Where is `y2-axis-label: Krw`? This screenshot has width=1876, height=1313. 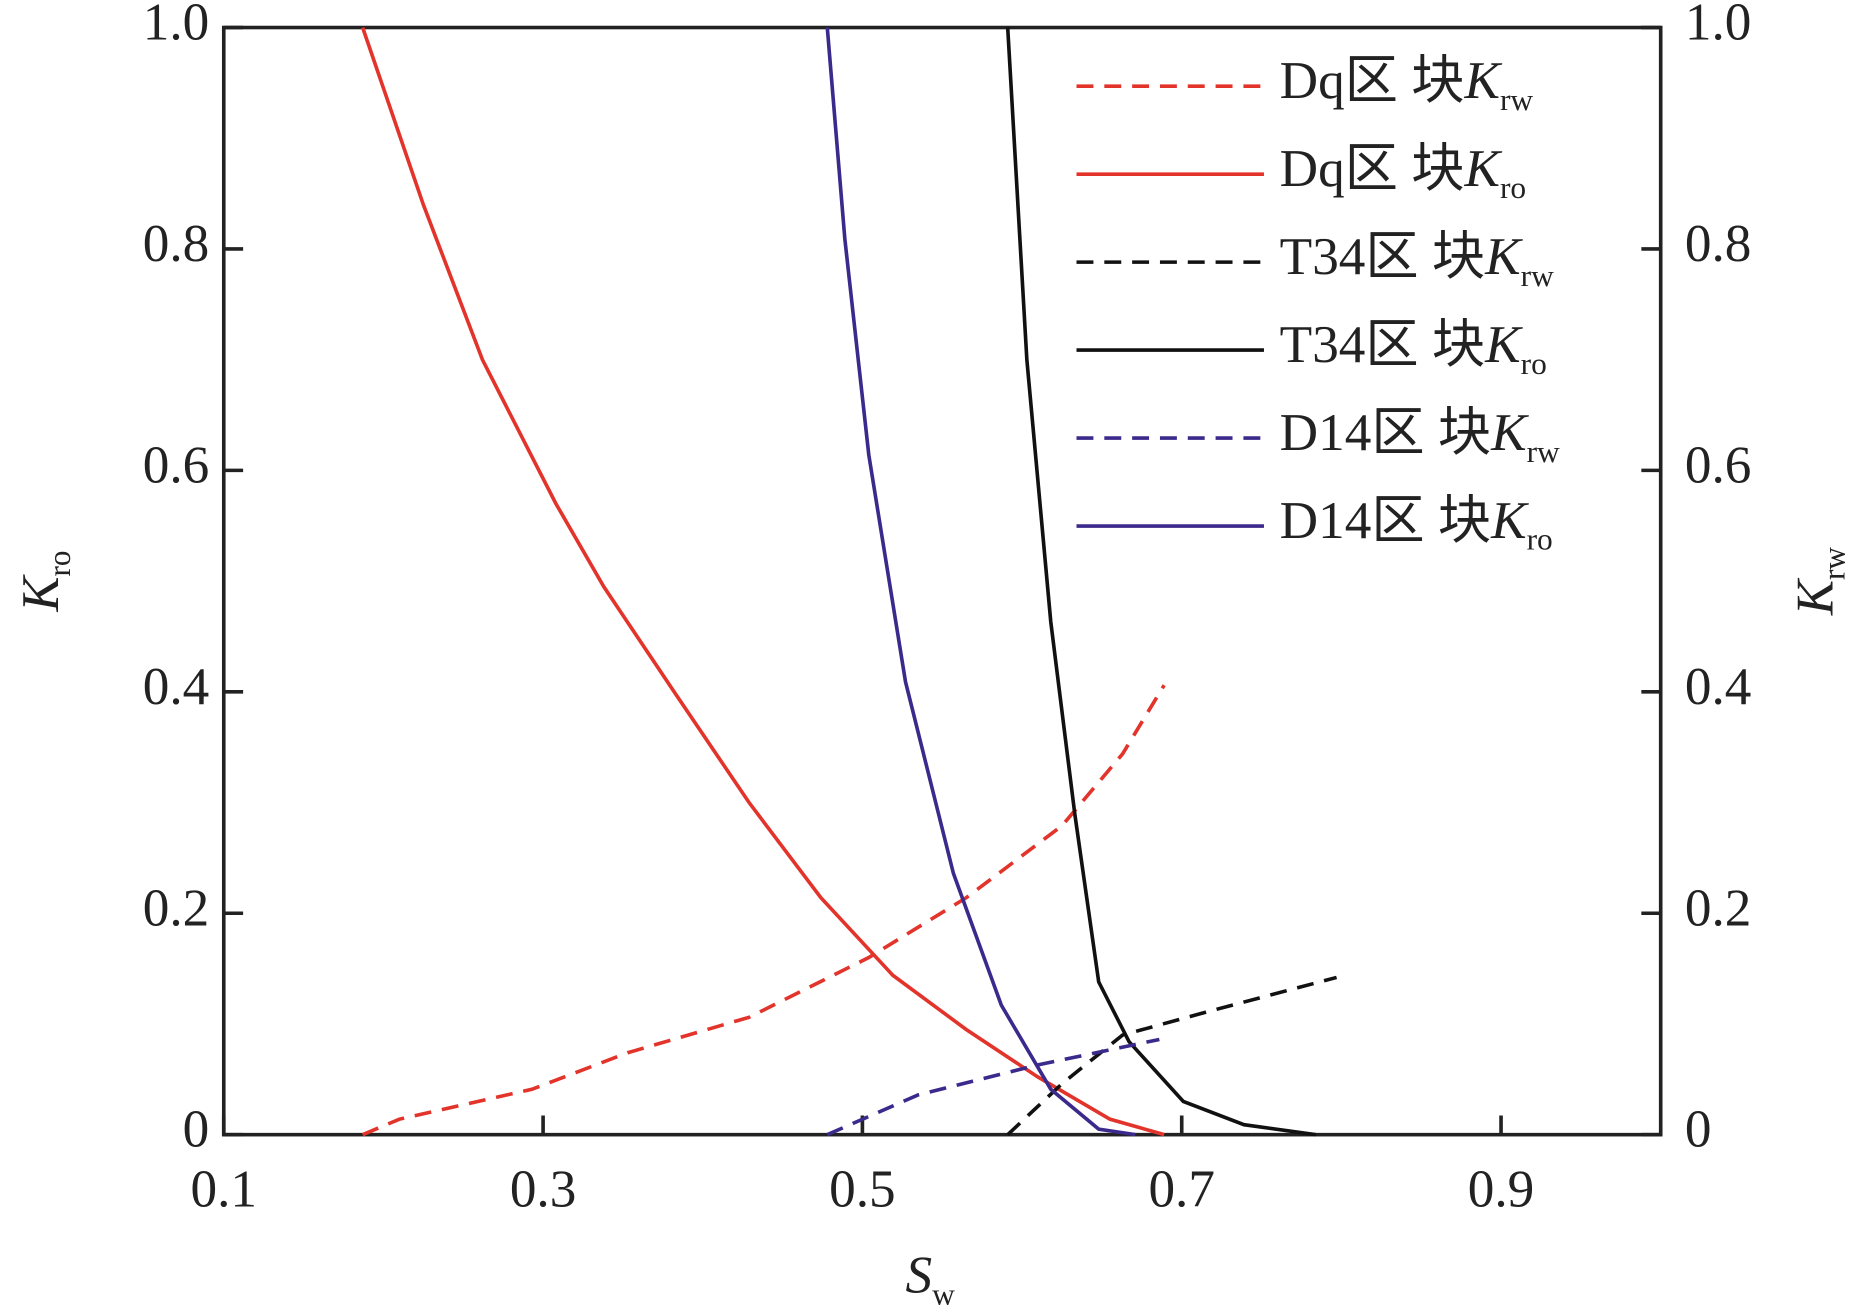 y2-axis-label: Krw is located at coordinates (1818, 581).